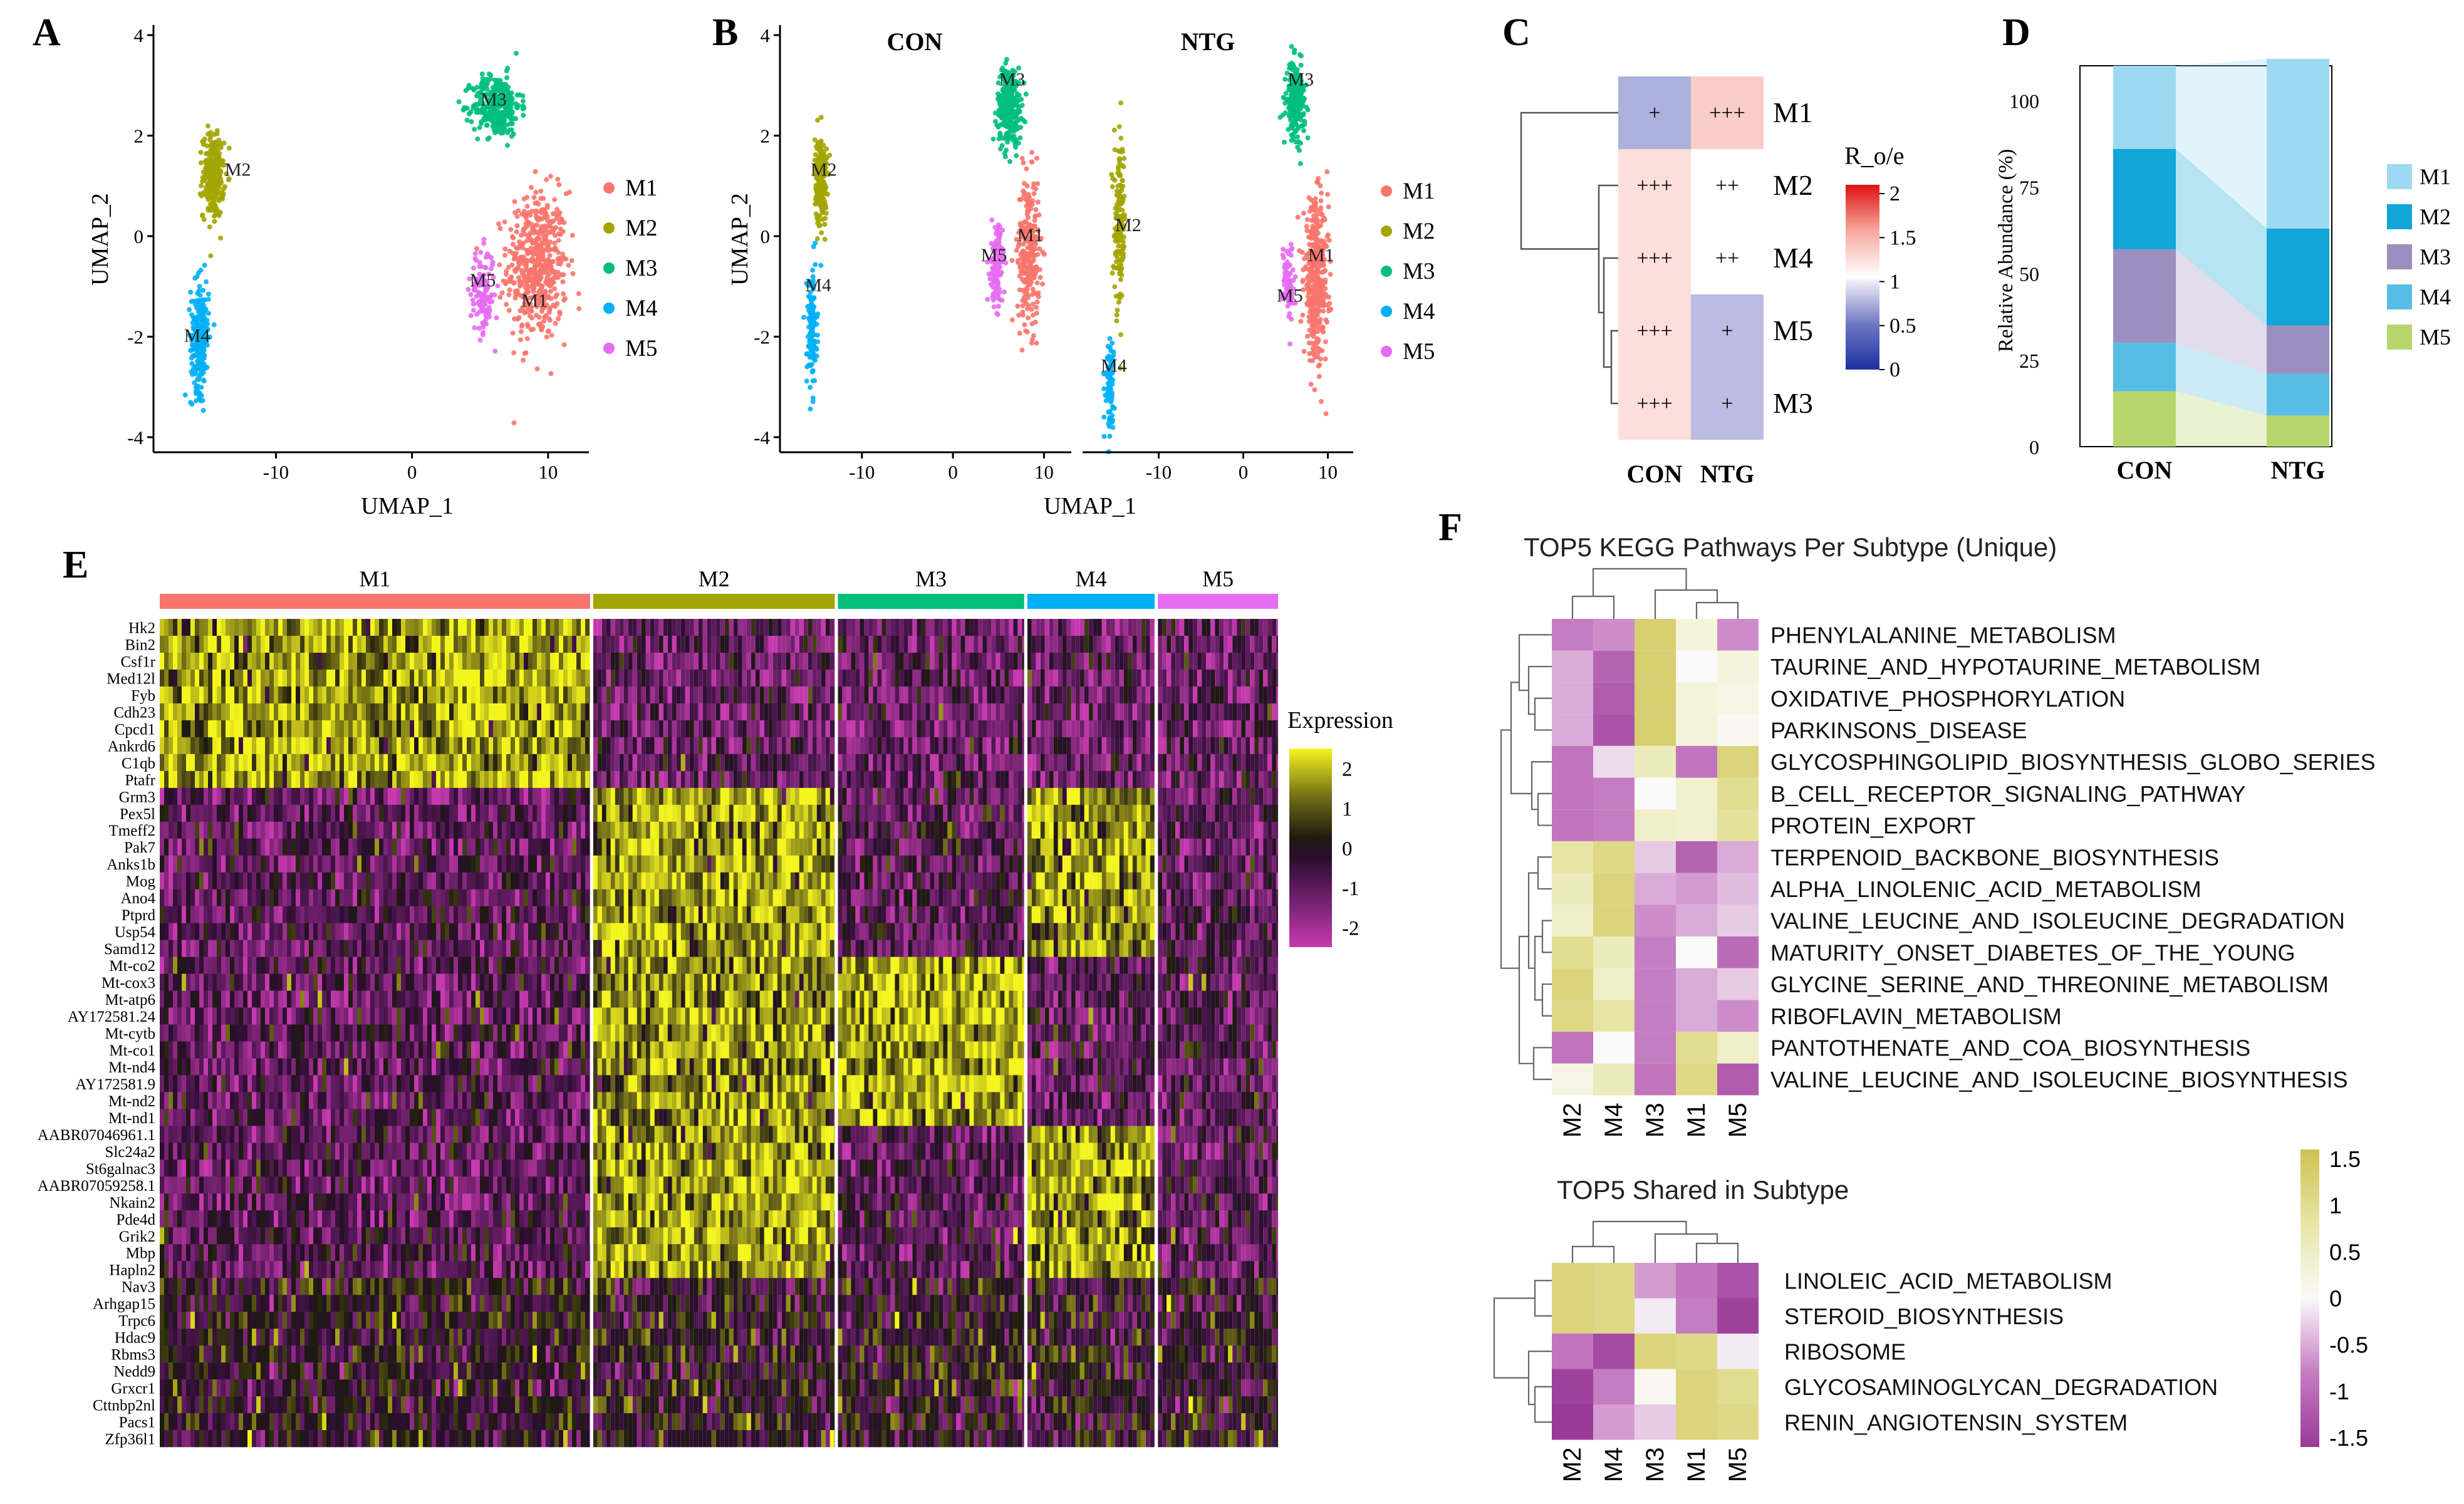 This screenshot has height=1504, width=2464. What do you see at coordinates (1217, 249) in the screenshot?
I see `scatter-points` at bounding box center [1217, 249].